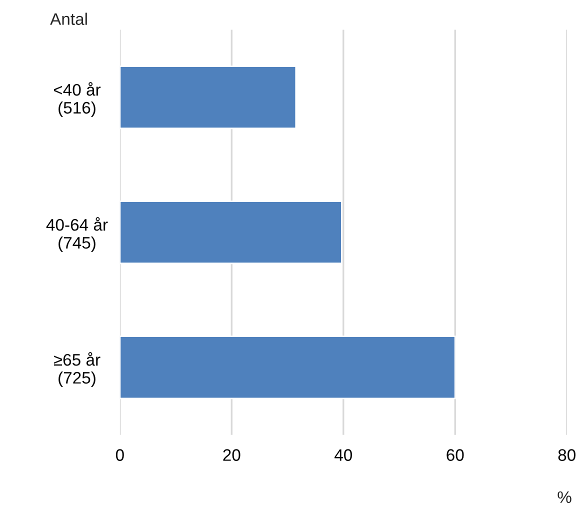  What do you see at coordinates (77, 370) in the screenshot?
I see `y-tick-label: ≥65 år (725)` at bounding box center [77, 370].